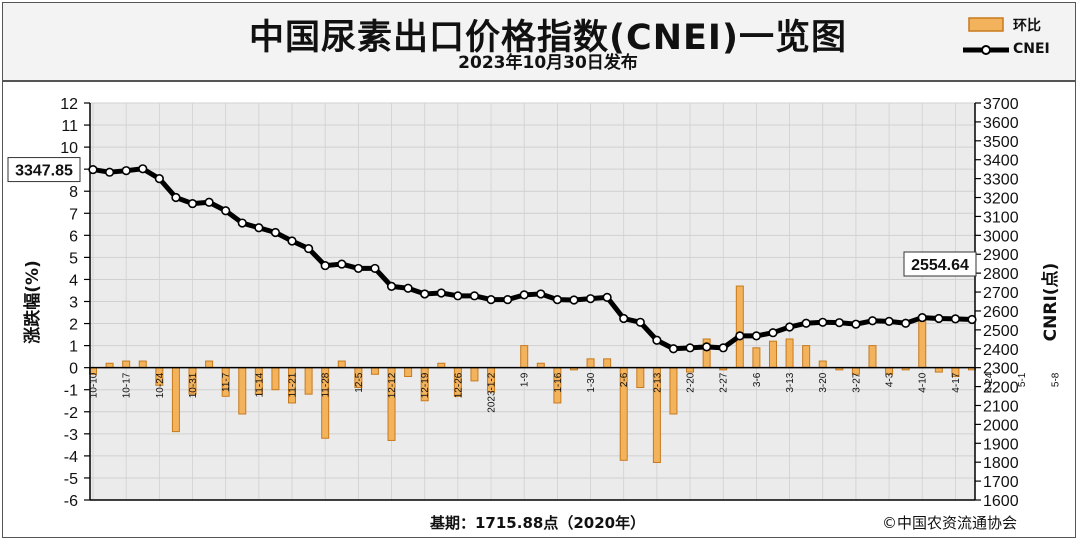 The height and width of the screenshot is (540, 1080). I want to click on chart-subtitle: 2023年10月30日发布, so click(548, 63).